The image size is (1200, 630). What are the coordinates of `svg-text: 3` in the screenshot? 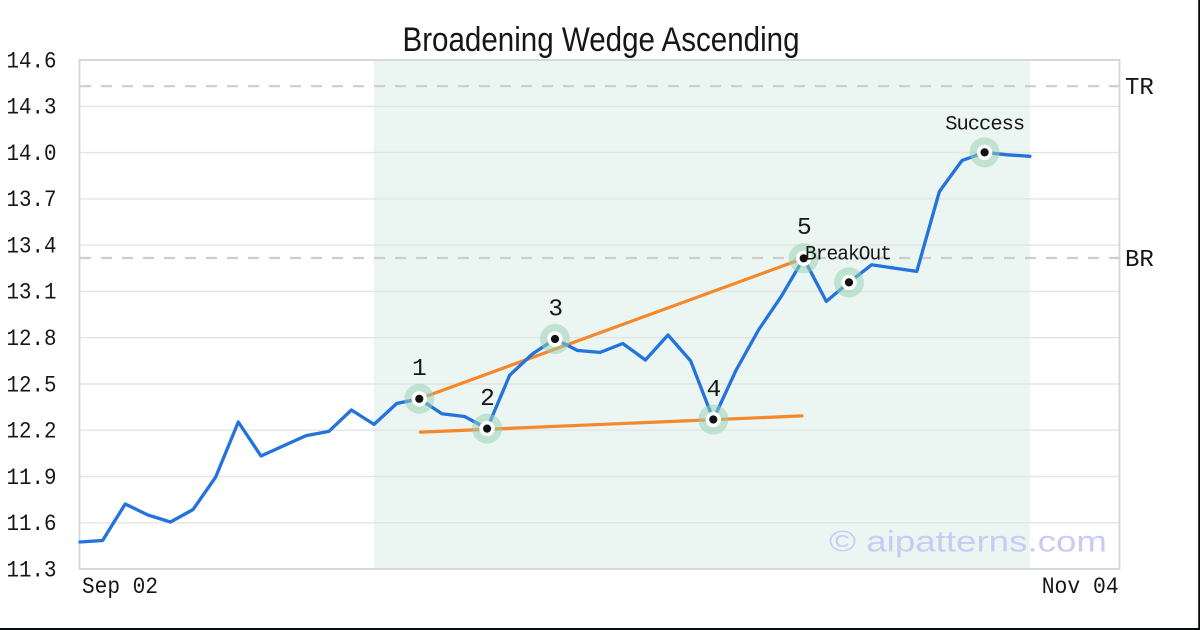 It's located at (555, 309).